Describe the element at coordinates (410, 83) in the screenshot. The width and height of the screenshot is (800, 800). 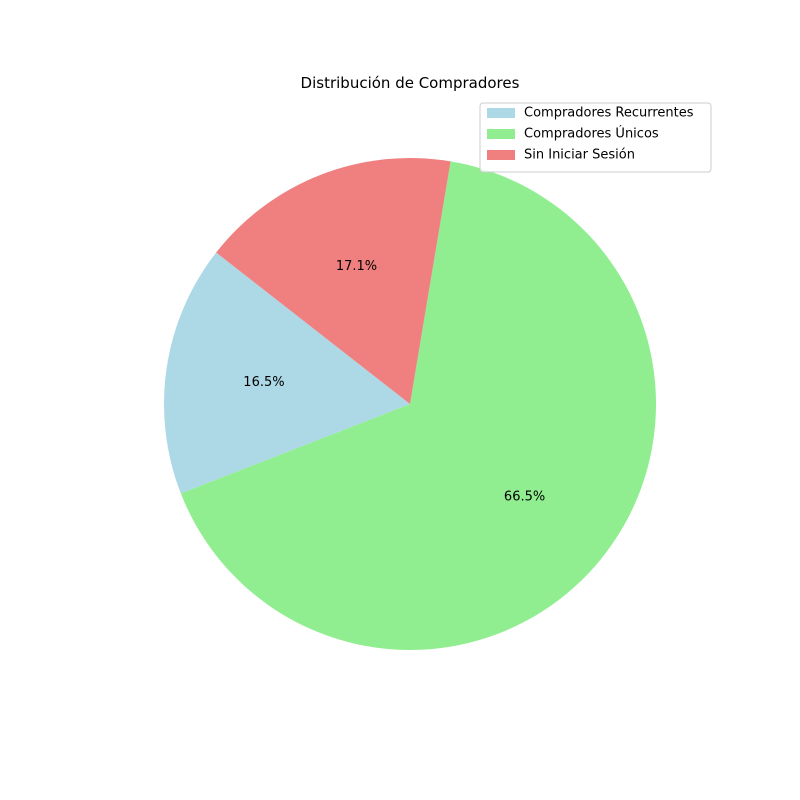
I see `chart-title: Distribución de Compradores` at that location.